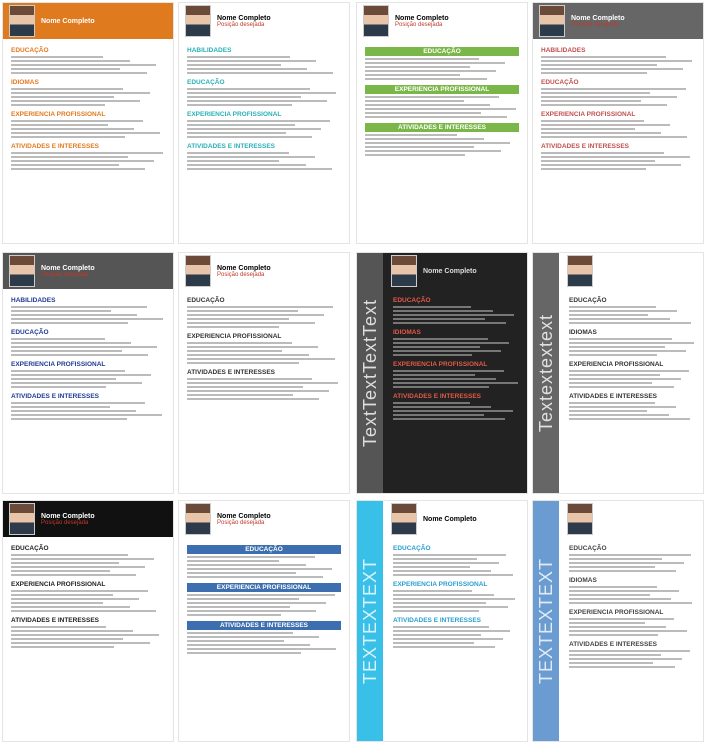 The width and height of the screenshot is (706, 744). I want to click on resume-header: Nome Completo Posição desejada, so click(442, 21).